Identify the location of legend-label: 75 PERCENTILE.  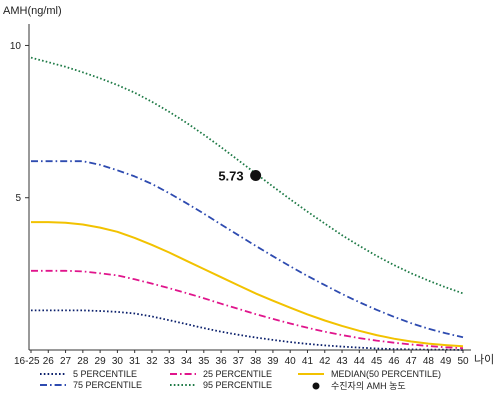
(107, 385).